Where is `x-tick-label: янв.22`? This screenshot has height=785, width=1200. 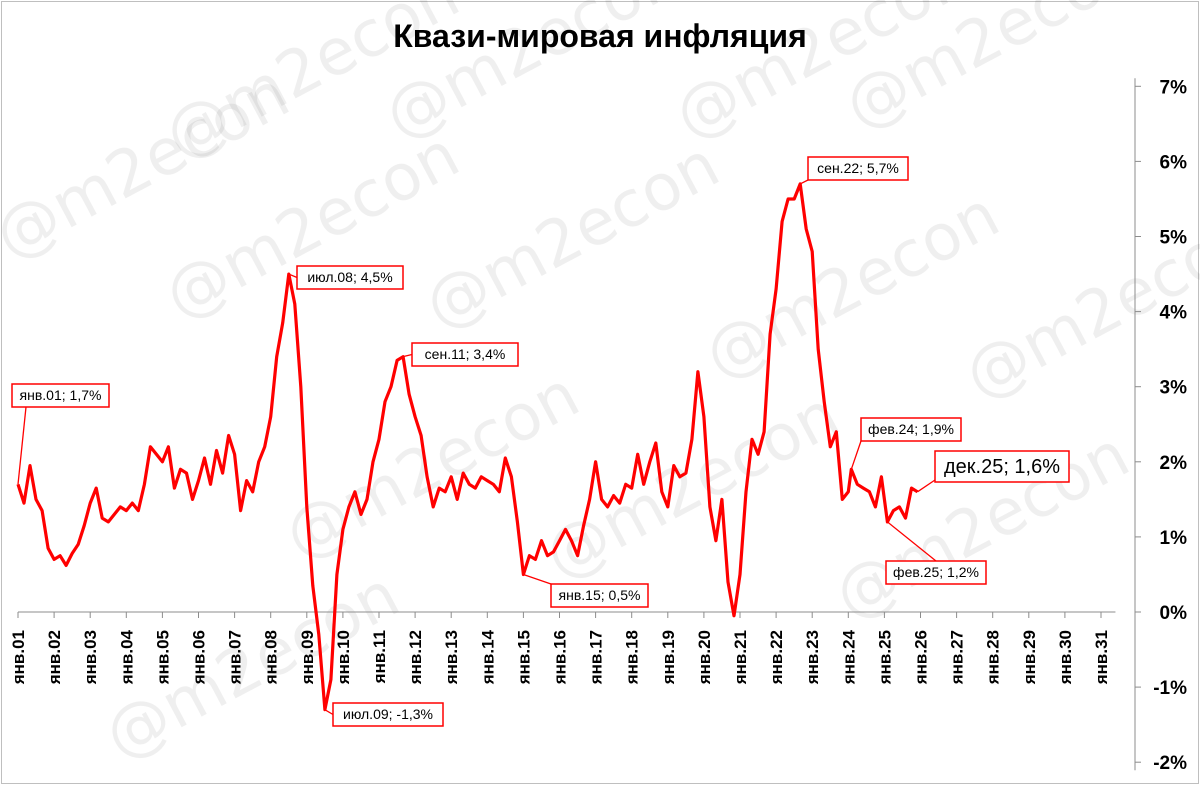
x-tick-label: янв.22 is located at coordinates (776, 657).